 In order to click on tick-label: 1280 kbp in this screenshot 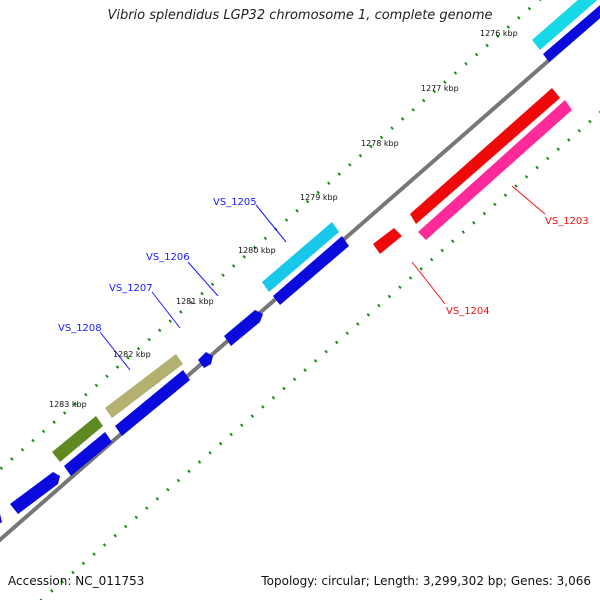, I will do `click(257, 250)`.